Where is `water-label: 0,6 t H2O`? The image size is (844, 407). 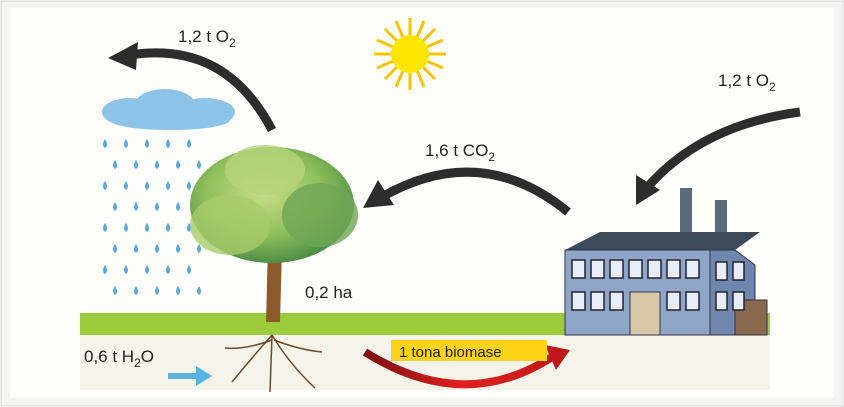 water-label: 0,6 t H2O is located at coordinates (119, 358).